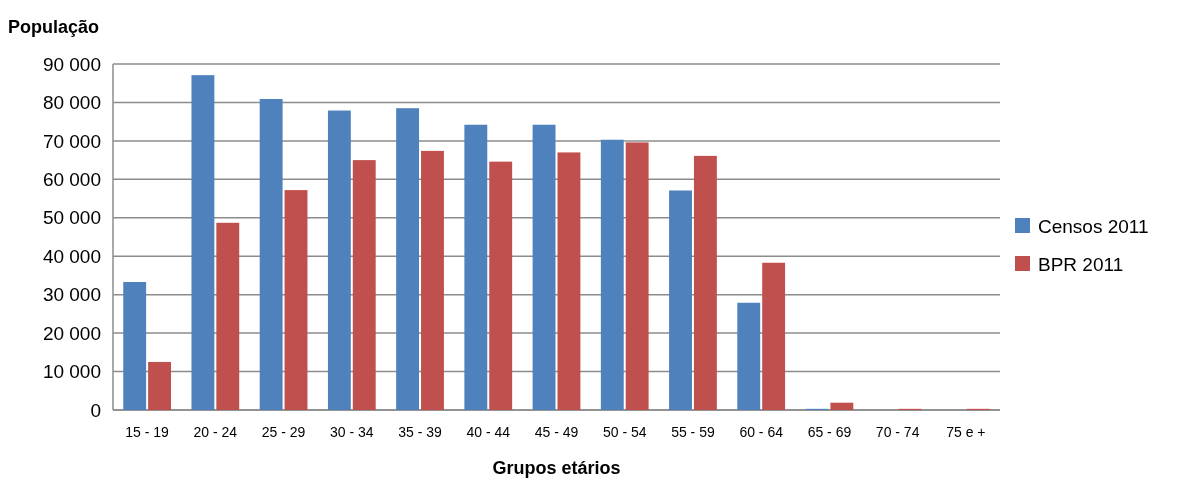 The image size is (1192, 486). What do you see at coordinates (966, 432) in the screenshot?
I see `x-tick-label: 75 e +` at bounding box center [966, 432].